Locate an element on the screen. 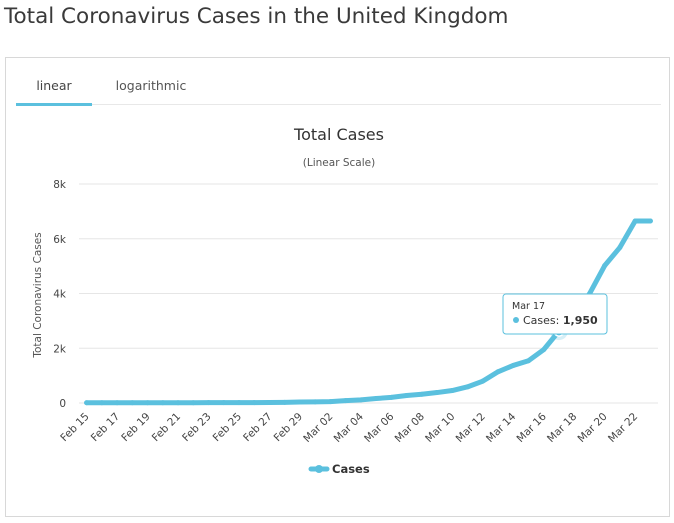  tooltip-box is located at coordinates (555, 314).